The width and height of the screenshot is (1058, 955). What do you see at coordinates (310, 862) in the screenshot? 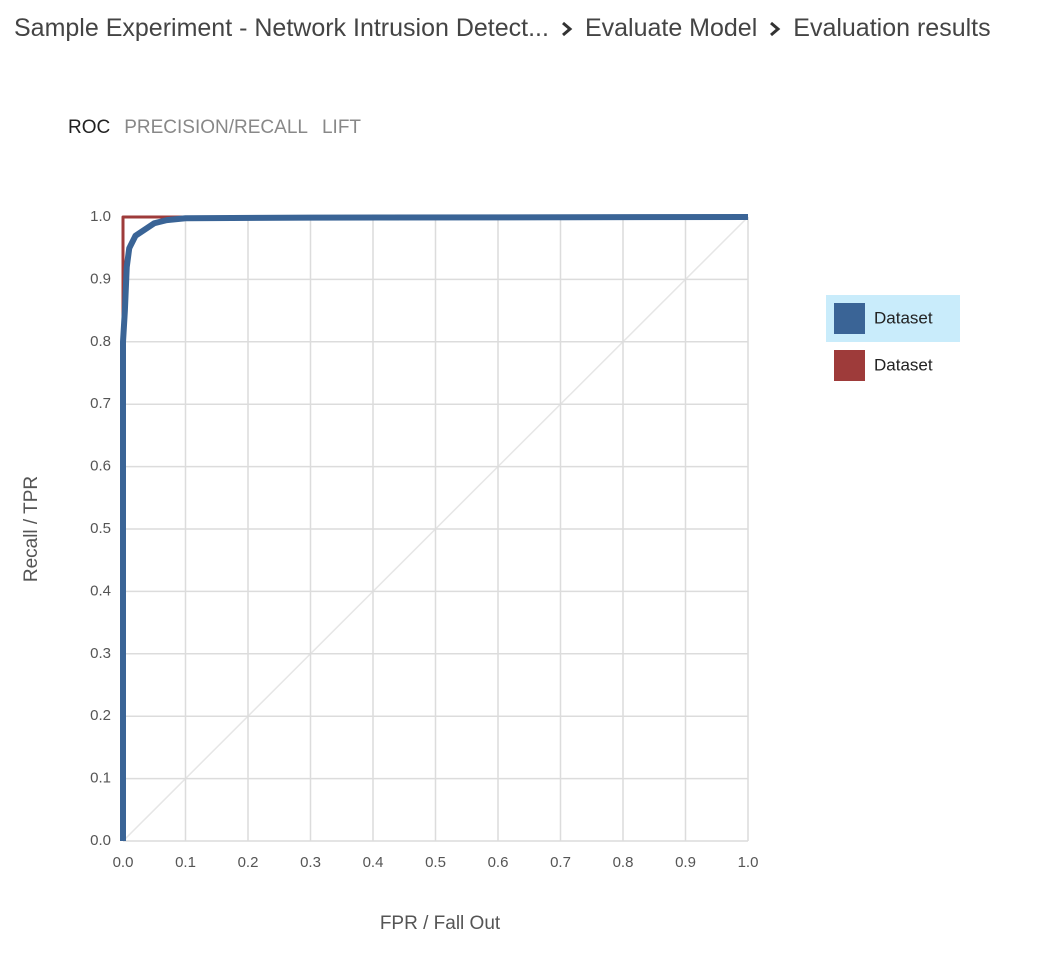
I see `x-tick-label: 0.3` at bounding box center [310, 862].